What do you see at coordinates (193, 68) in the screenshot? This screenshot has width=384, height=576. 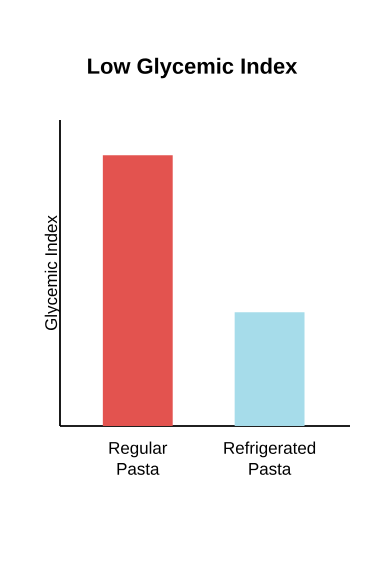 I see `chart-title: Low Glycemic Index` at bounding box center [193, 68].